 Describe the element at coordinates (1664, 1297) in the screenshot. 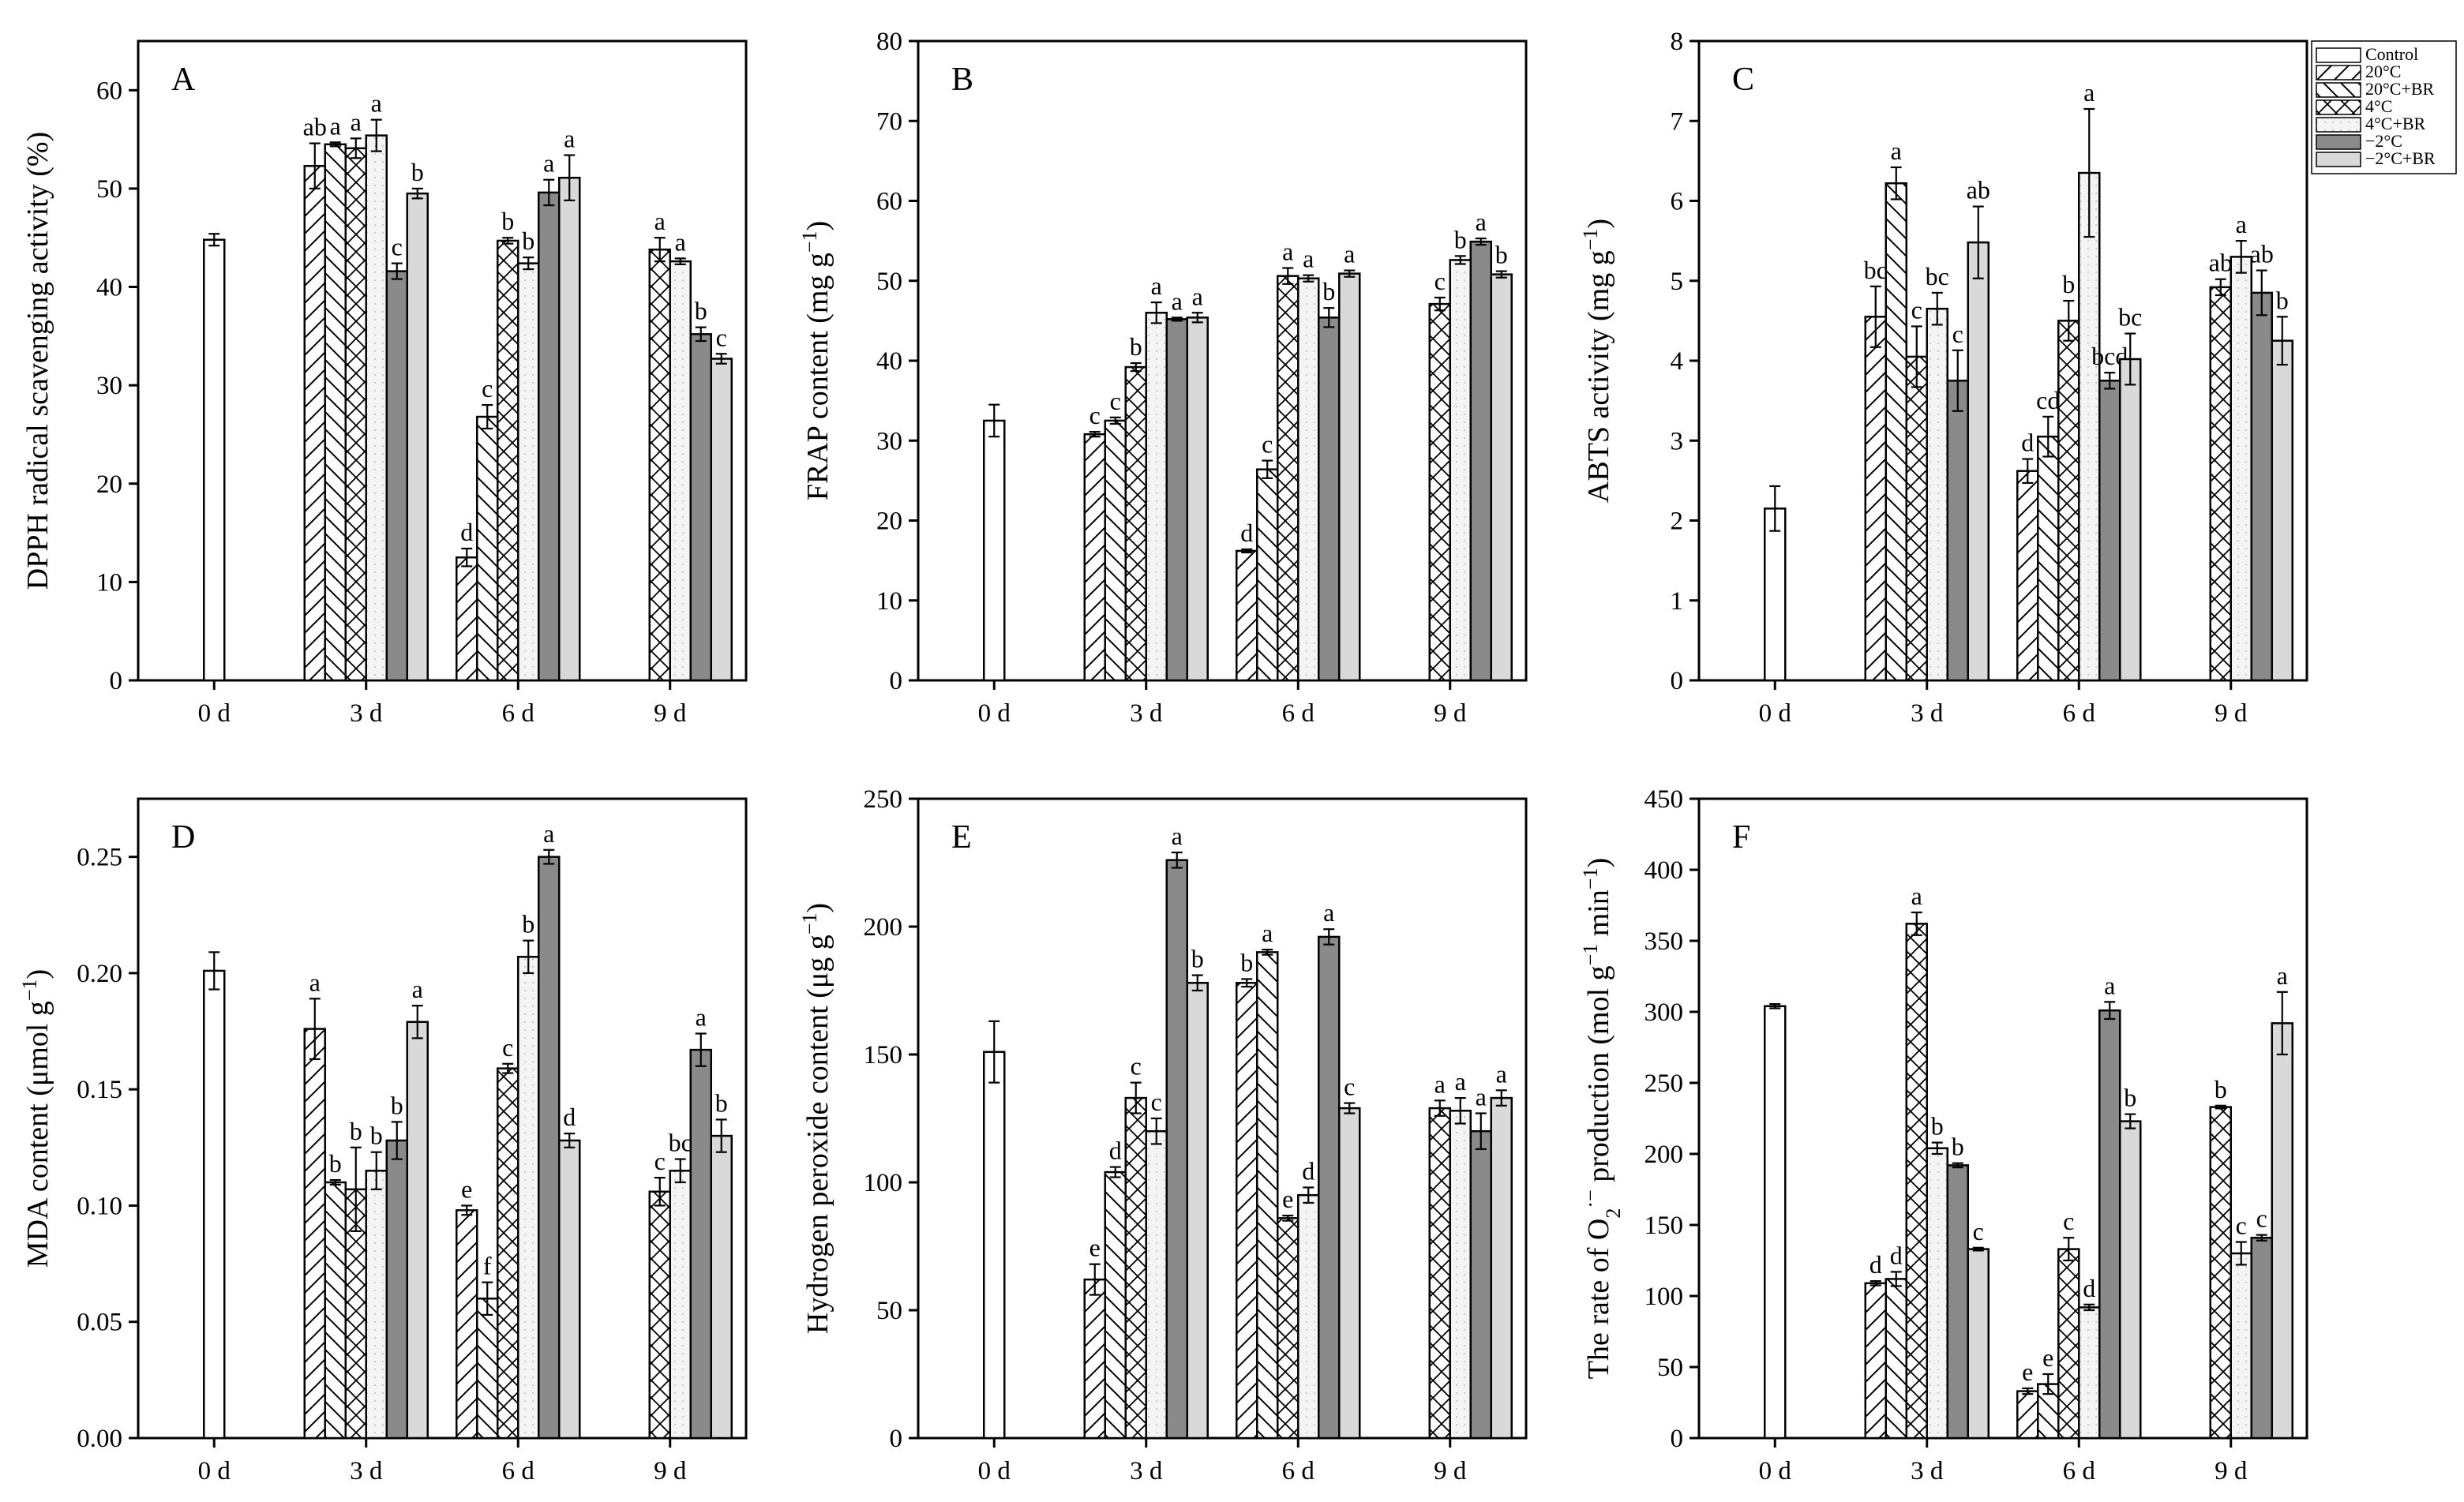

I see `y-tick-label: 100` at that location.